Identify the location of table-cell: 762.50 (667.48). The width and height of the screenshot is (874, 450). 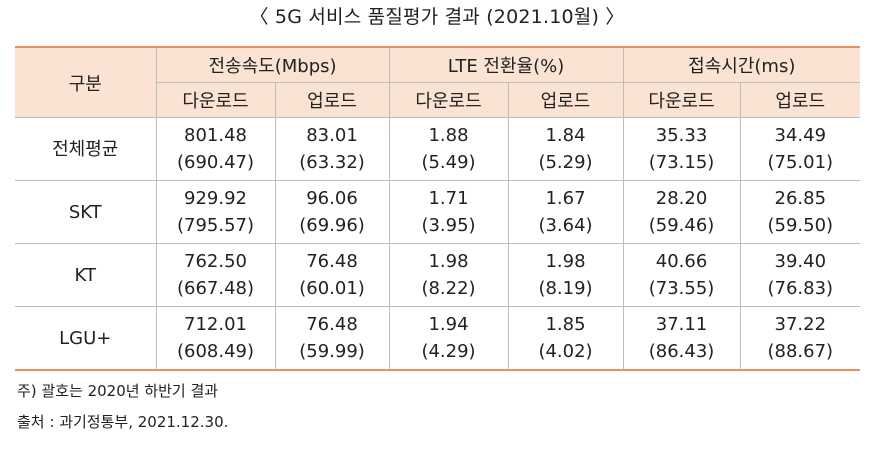
(215, 275).